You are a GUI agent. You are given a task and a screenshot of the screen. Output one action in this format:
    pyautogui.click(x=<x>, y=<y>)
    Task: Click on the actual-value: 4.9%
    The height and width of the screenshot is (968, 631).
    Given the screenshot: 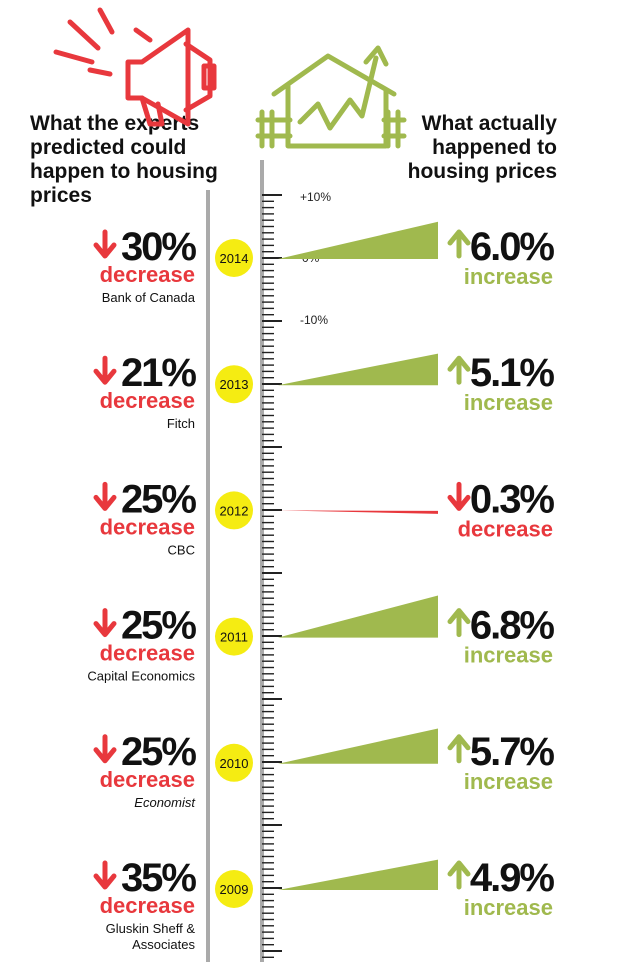 What is the action you would take?
    pyautogui.click(x=512, y=878)
    